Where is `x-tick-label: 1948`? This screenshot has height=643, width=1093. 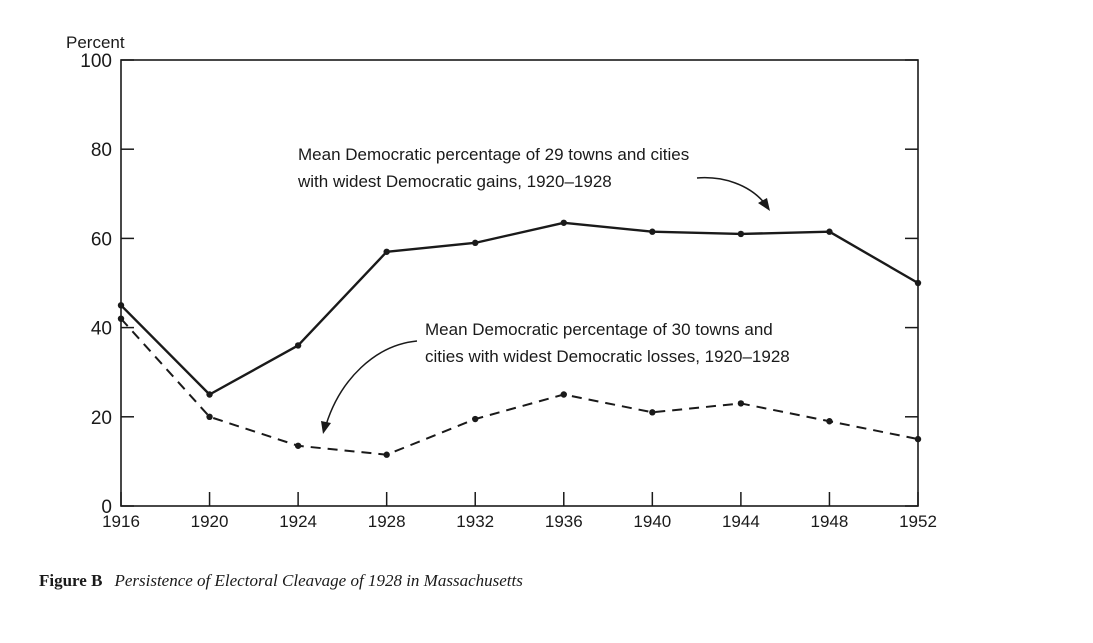
x-tick-label: 1948 is located at coordinates (830, 521).